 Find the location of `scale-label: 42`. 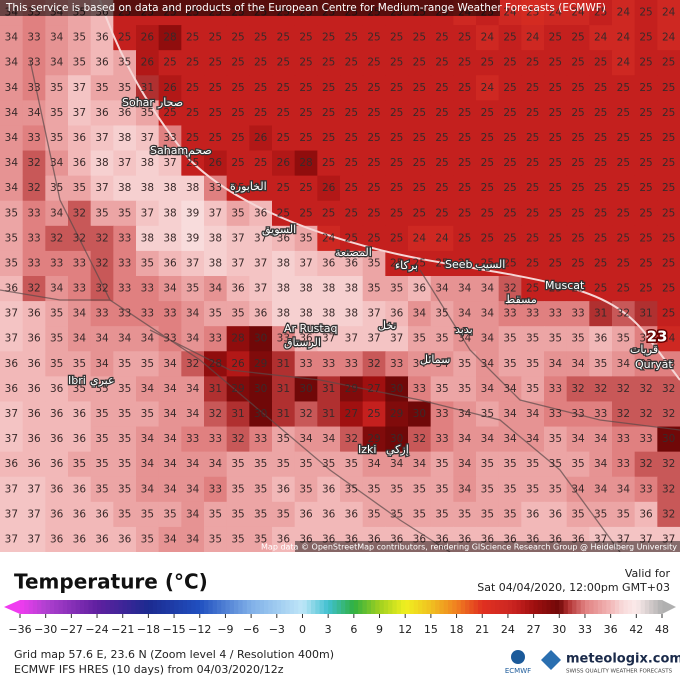

scale-label: 42 is located at coordinates (636, 629).